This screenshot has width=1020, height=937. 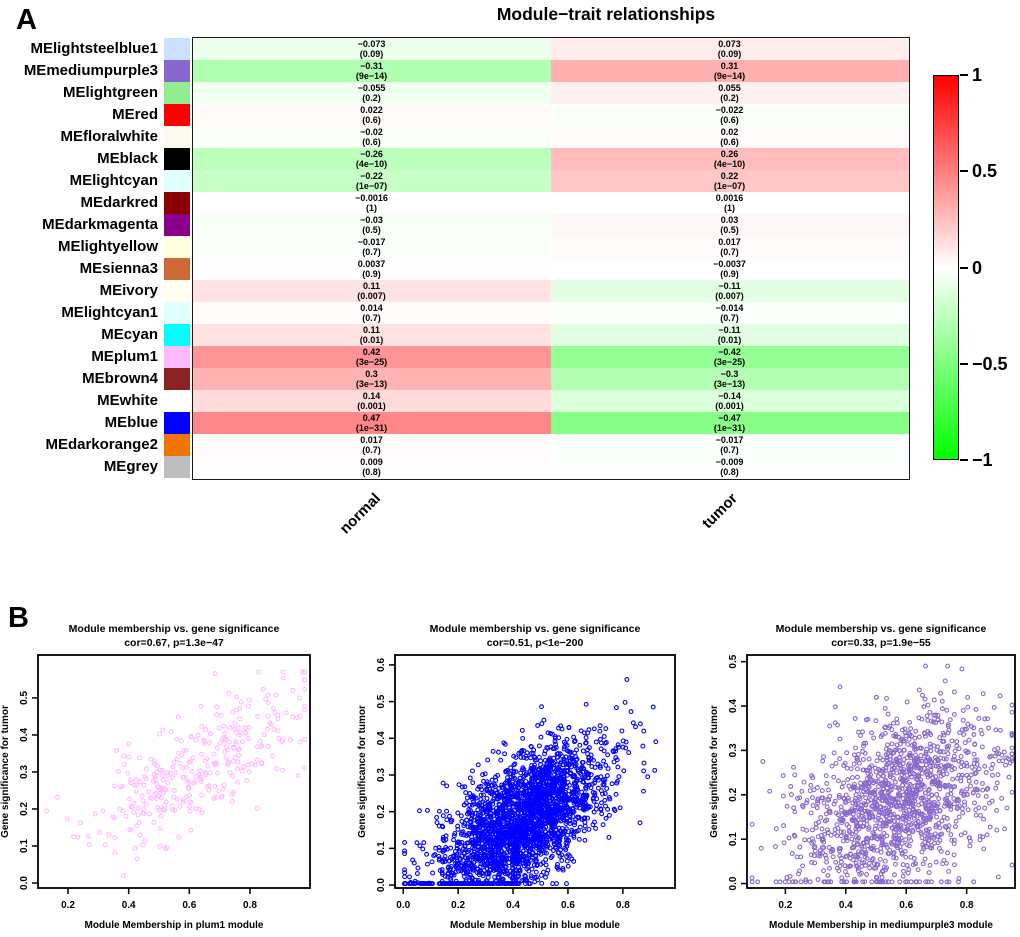 What do you see at coordinates (729, 400) in the screenshot?
I see `heatmap-cell: −0.14 (0.001)` at bounding box center [729, 400].